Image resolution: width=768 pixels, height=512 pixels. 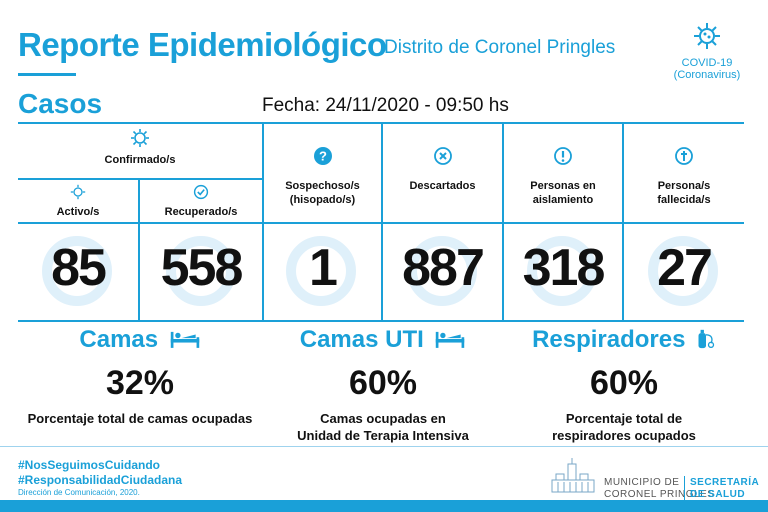 What do you see at coordinates (563, 186) in the screenshot?
I see `aislamiento-label-1: Personas en` at bounding box center [563, 186].